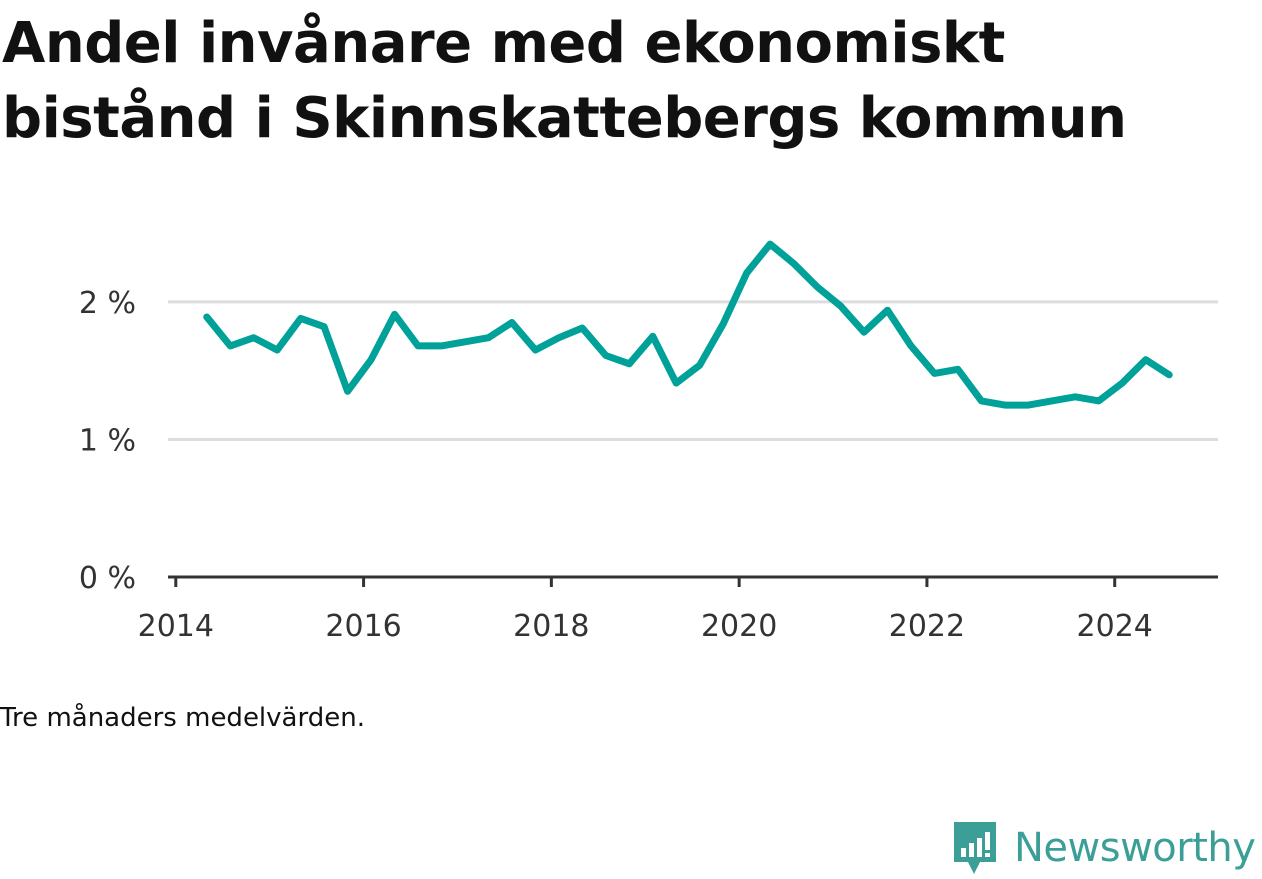 The image size is (1262, 879). Describe the element at coordinates (107, 578) in the screenshot. I see `y-tick-label: 0 %` at that location.